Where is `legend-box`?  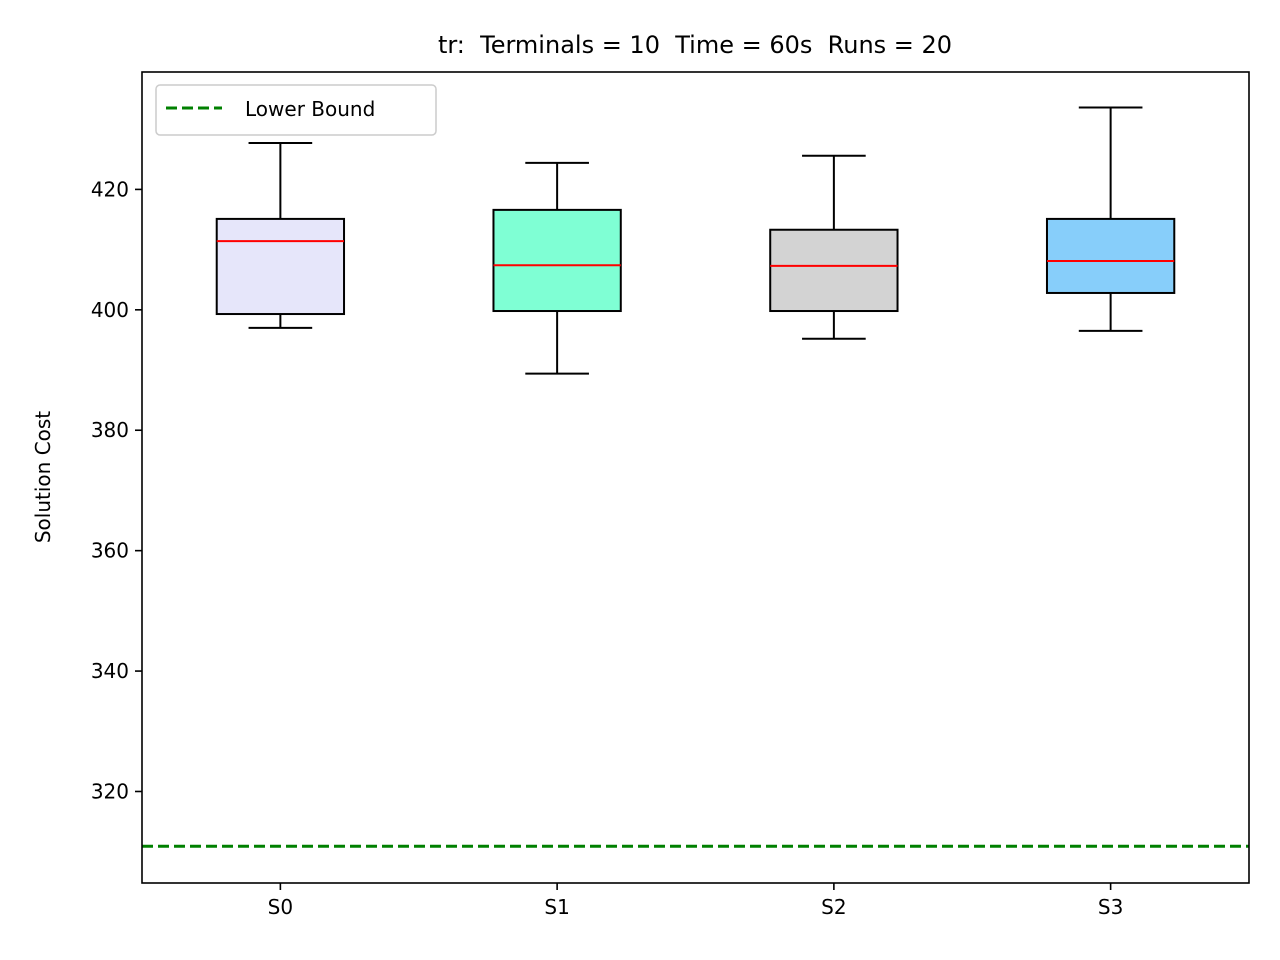
legend-box is located at coordinates (296, 110).